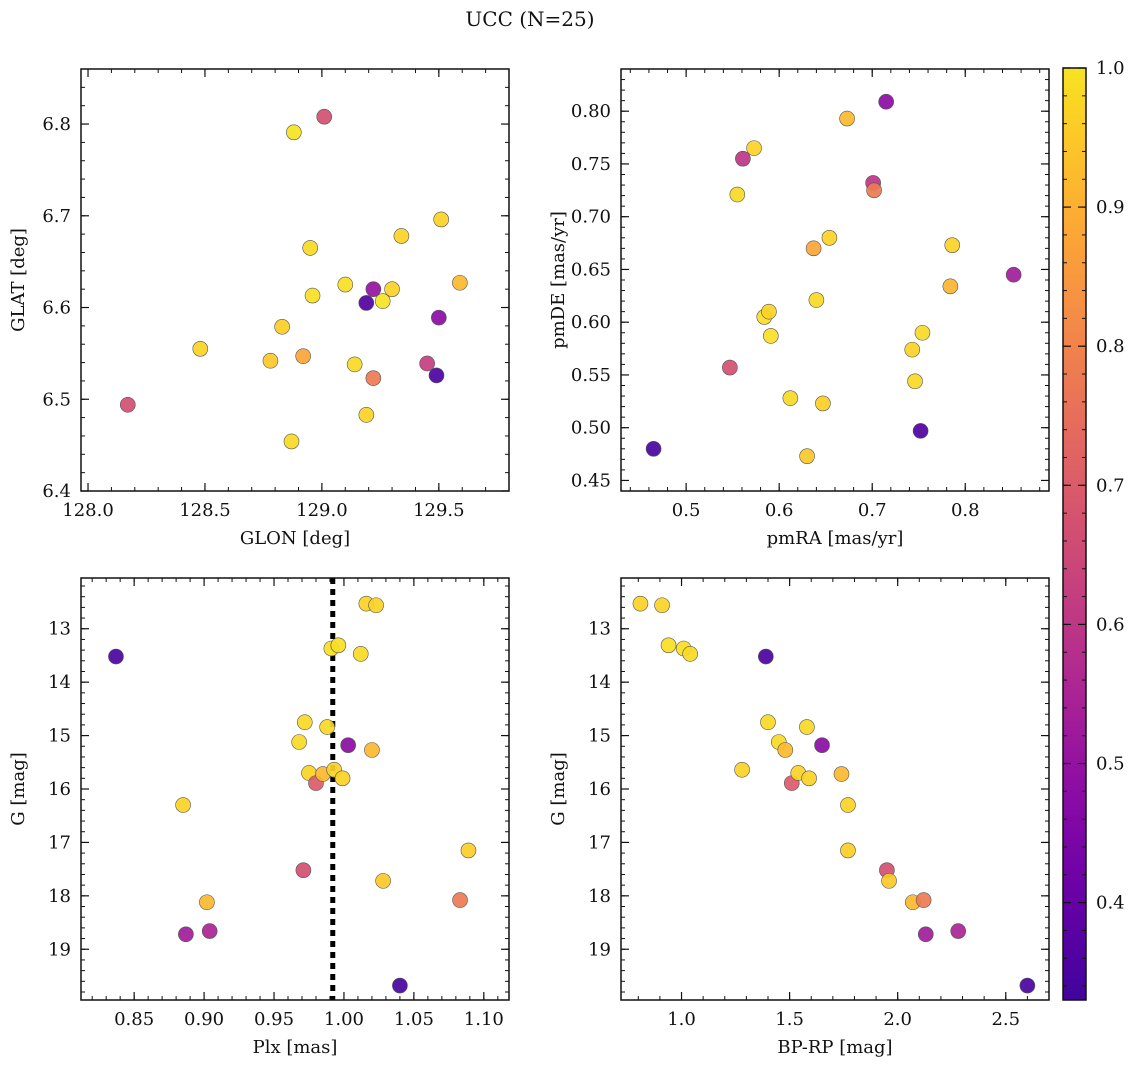 The image size is (1136, 1068). Describe the element at coordinates (591, 375) in the screenshot. I see `y-tick-label: 0.55` at that location.